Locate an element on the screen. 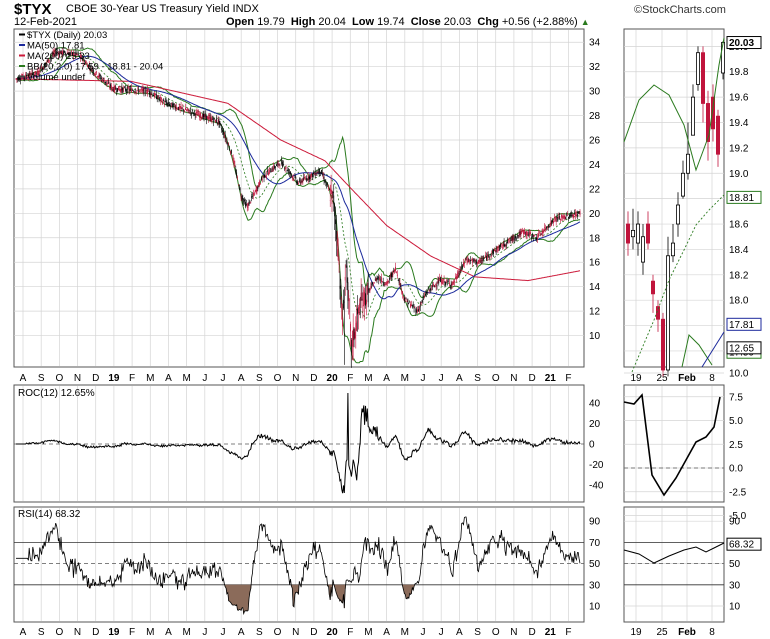 The image size is (770, 639). x-tick-label-rsi: N is located at coordinates (77, 632).